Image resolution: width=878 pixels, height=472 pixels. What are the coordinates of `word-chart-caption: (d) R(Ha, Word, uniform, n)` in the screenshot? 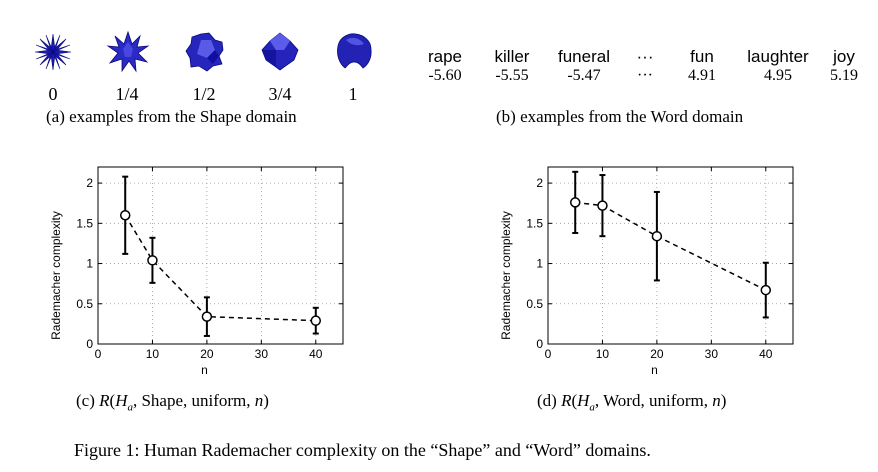 It's located at (632, 402).